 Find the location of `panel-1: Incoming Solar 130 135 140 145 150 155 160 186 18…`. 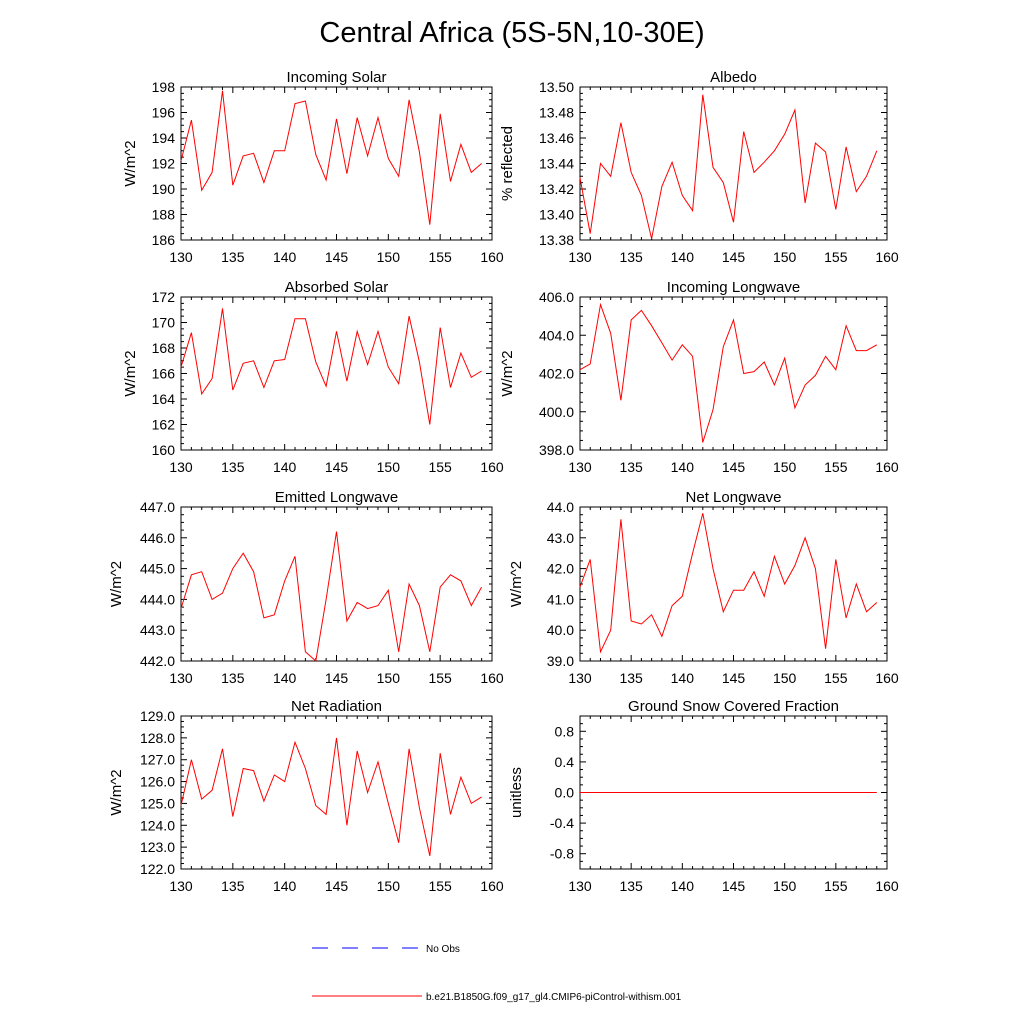

panel-1: Incoming Solar 130 135 140 145 150 155 160 186 18… is located at coordinates (313, 167).